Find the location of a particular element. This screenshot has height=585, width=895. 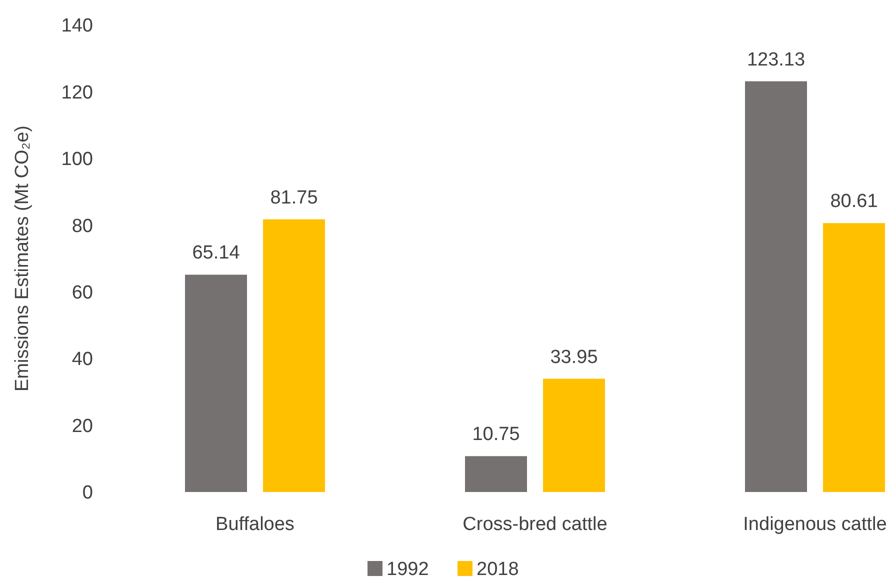

data-label: 80.61 is located at coordinates (854, 201).